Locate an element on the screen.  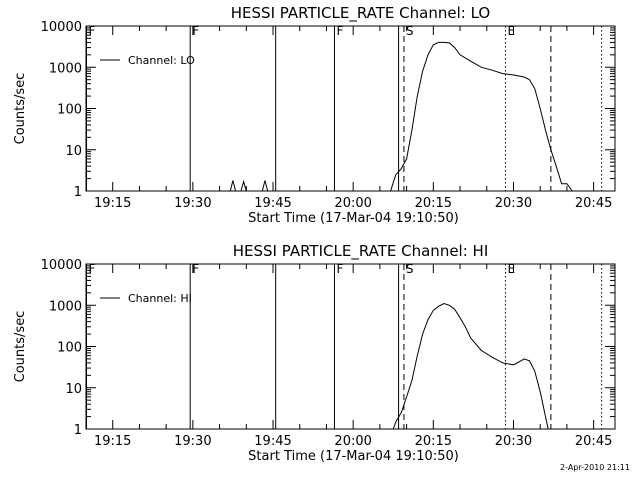
chart-2-xtick-label: 20:00 is located at coordinates (352, 441).